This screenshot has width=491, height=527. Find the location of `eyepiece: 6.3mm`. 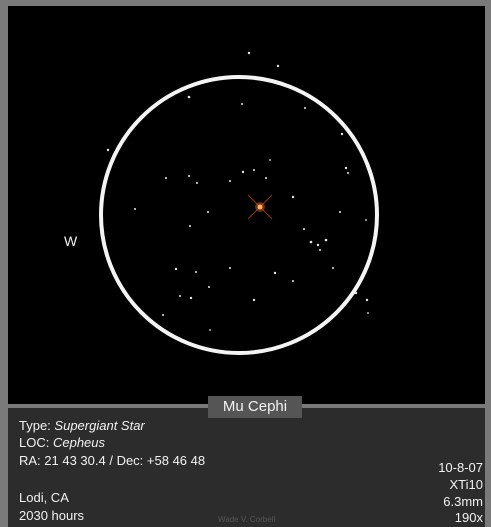

eyepiece: 6.3mm is located at coordinates (463, 501).